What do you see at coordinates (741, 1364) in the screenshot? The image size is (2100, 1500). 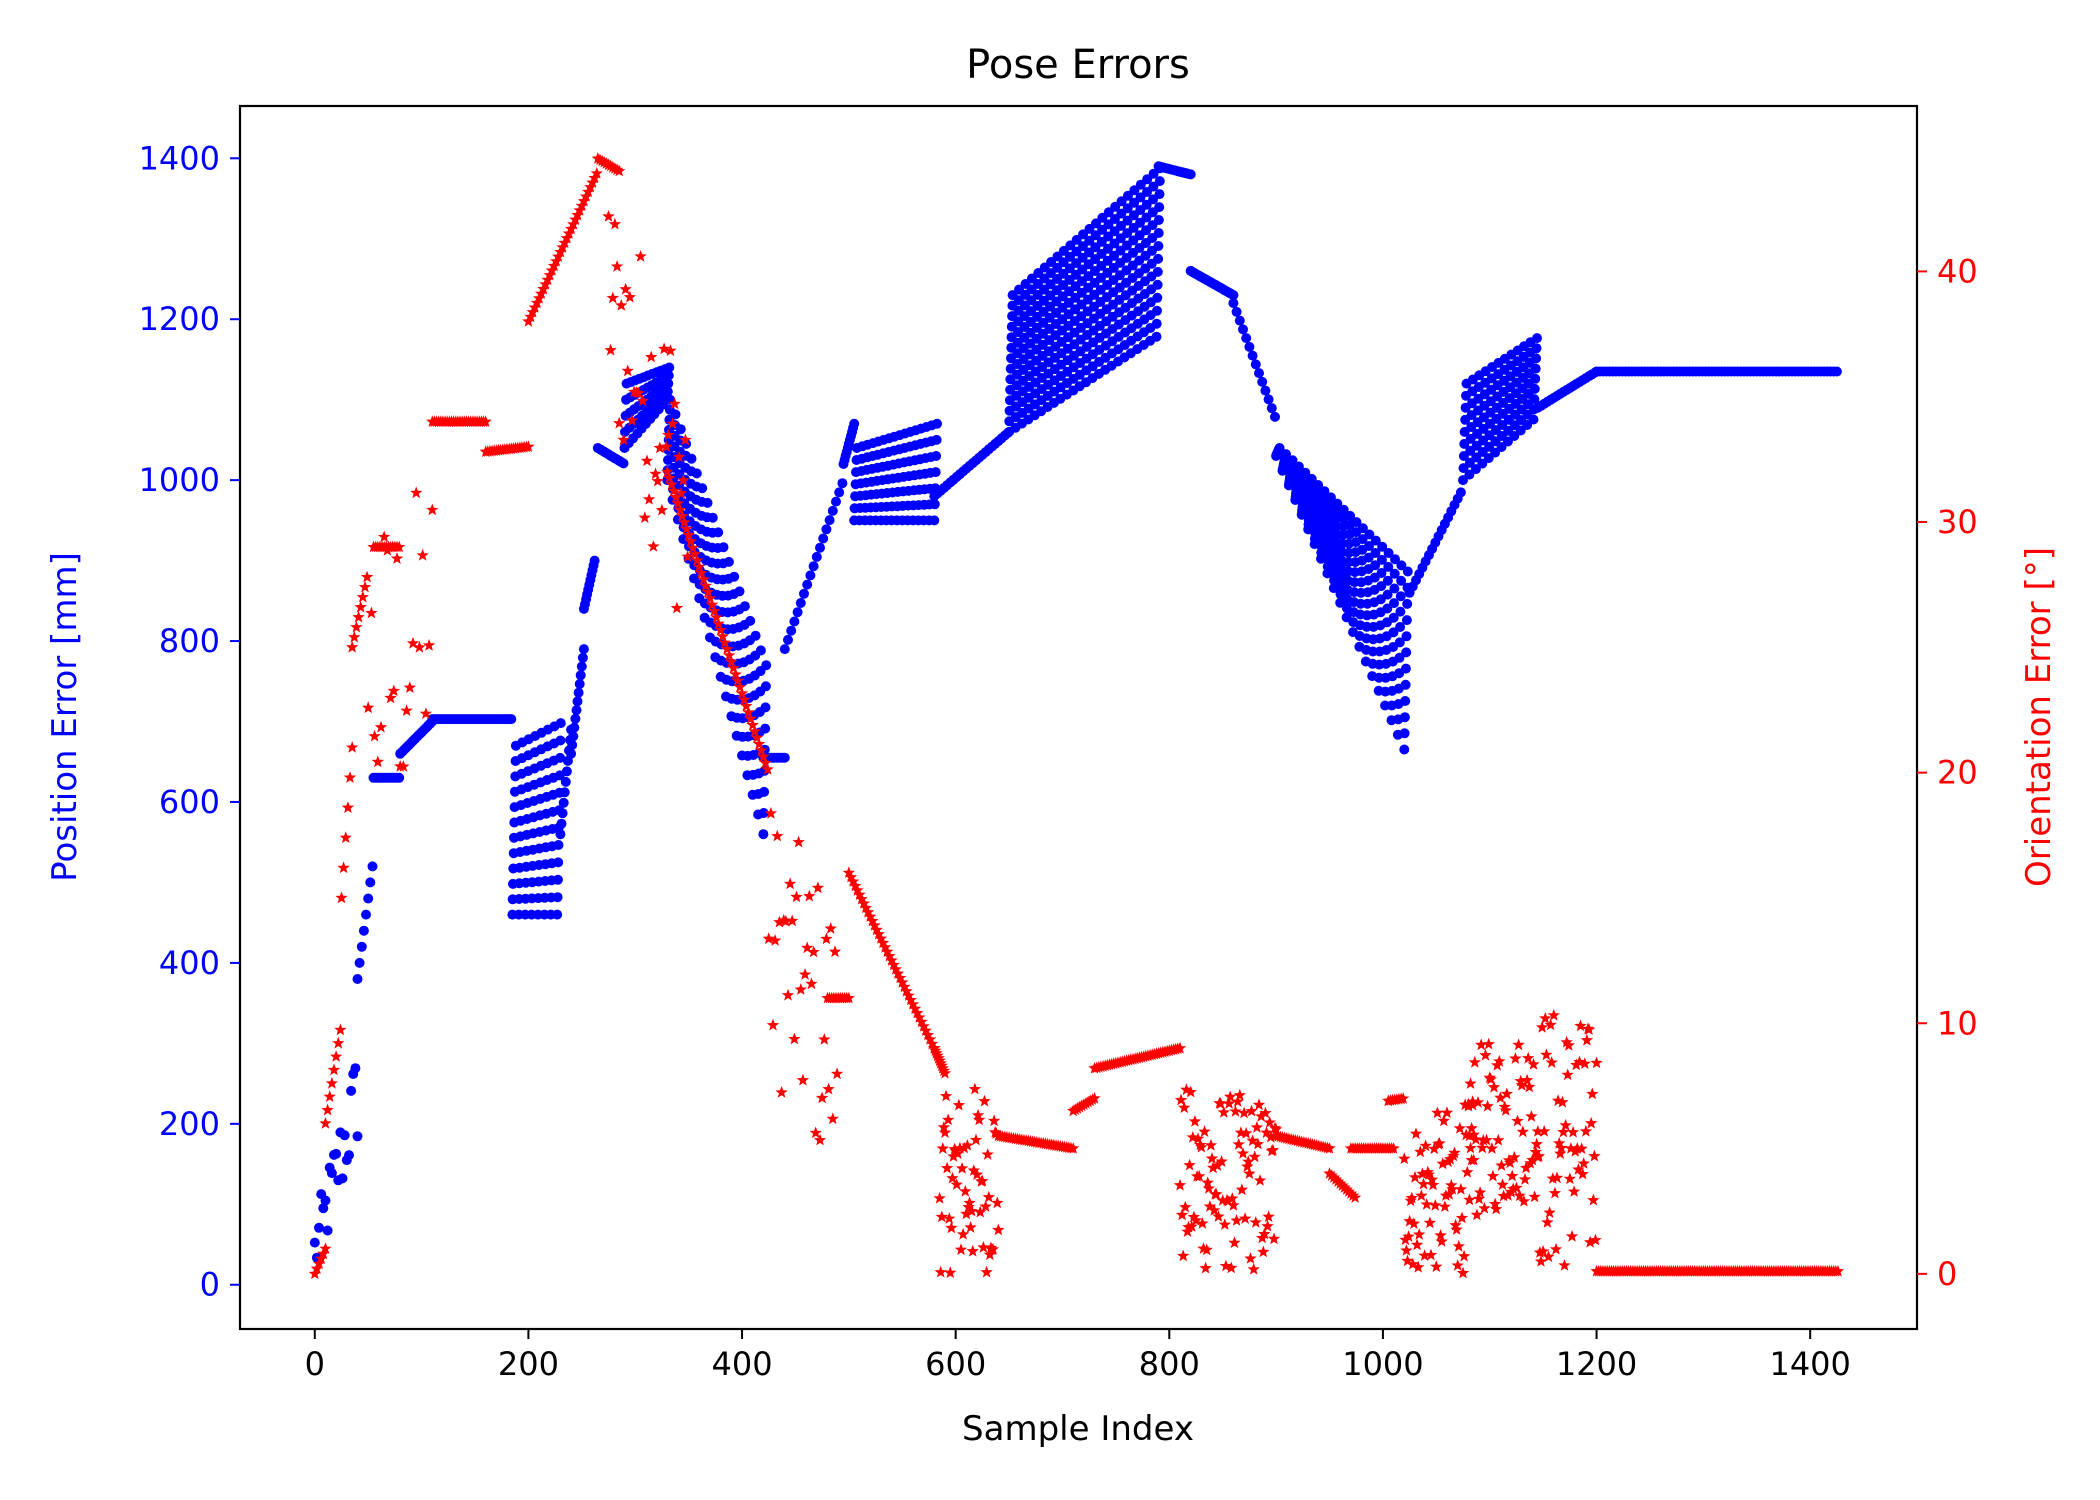 I see `x-tick-label: 400` at bounding box center [741, 1364].